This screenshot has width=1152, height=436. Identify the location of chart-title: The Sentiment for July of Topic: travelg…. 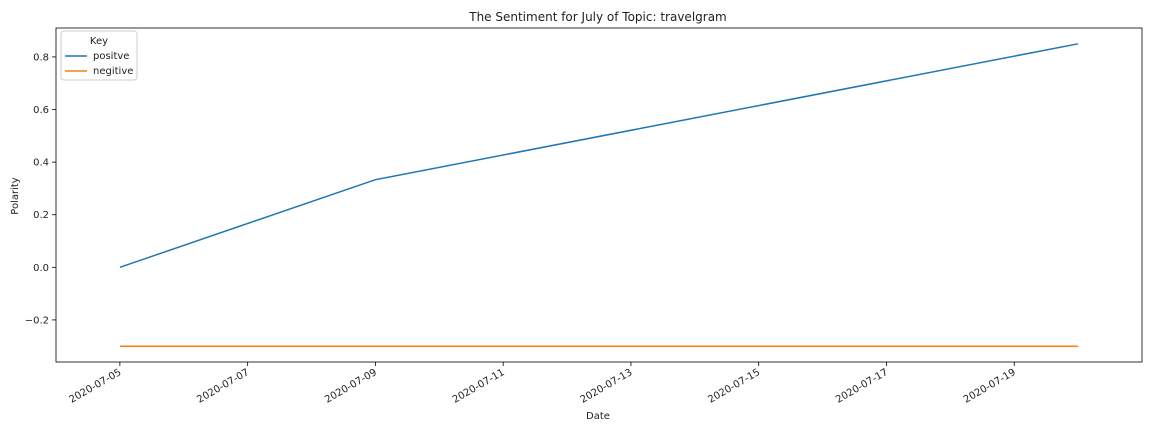
(597, 17).